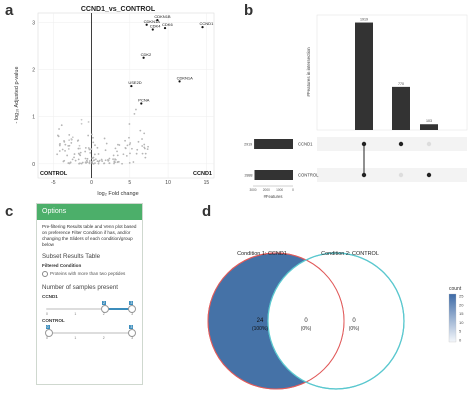 The image size is (474, 412). I want to click on panel-letter-a: a, so click(9, 10).